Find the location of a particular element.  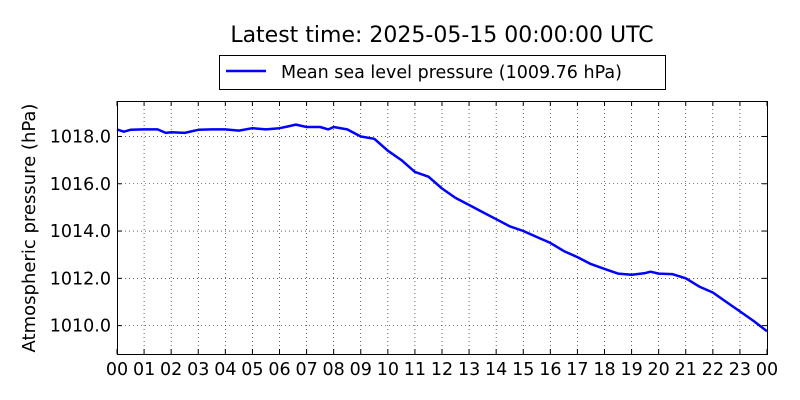

x-tick-label: 08 is located at coordinates (334, 370).